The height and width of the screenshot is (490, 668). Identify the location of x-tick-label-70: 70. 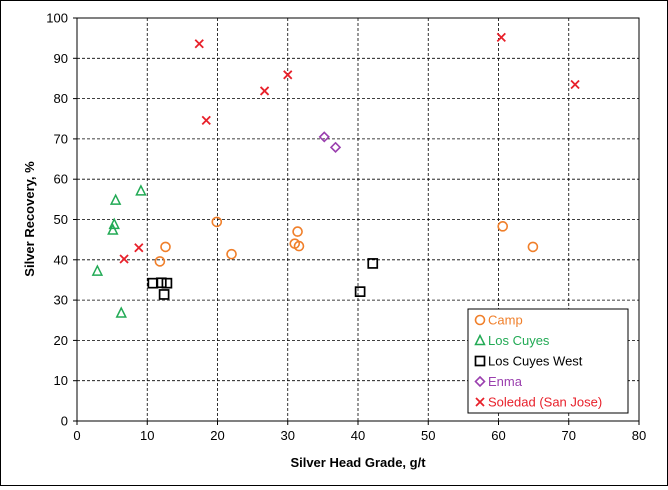
(569, 435).